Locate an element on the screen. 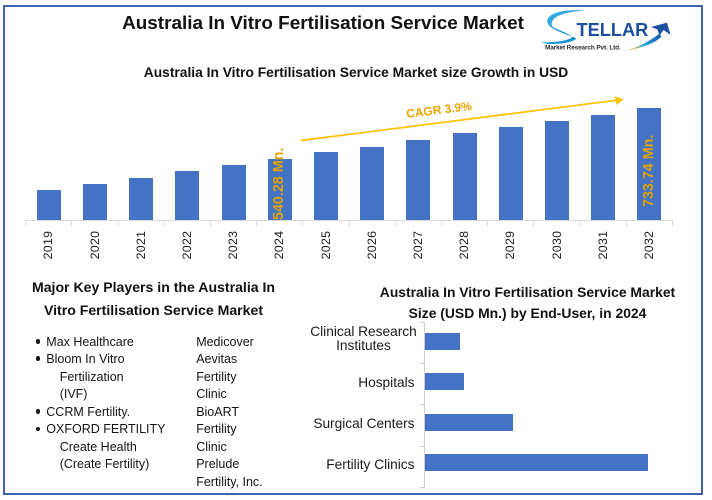 This screenshot has height=500, width=712. svg-text: TELLAR is located at coordinates (613, 30).